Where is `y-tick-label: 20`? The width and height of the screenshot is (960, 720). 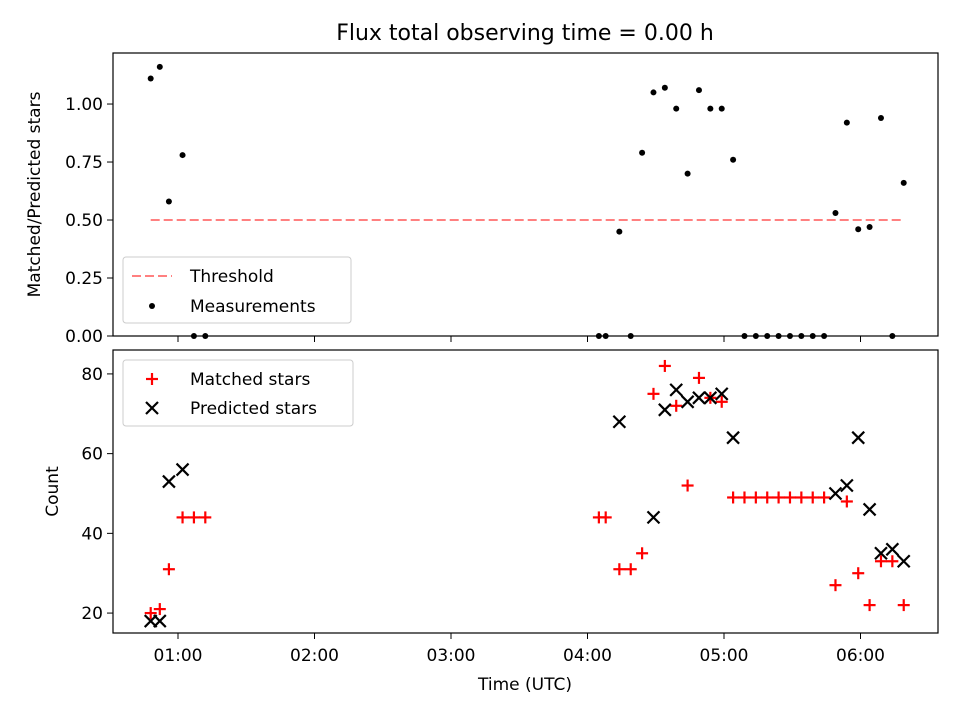
y-tick-label: 20 is located at coordinates (92, 614).